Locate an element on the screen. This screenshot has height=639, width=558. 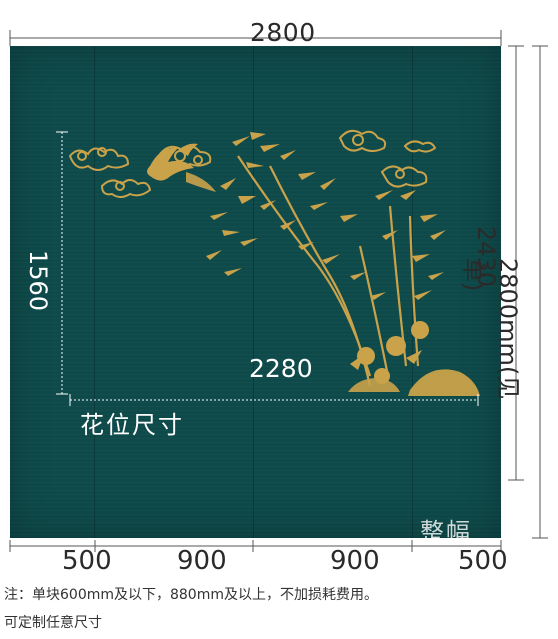
bamboo-leaves is located at coordinates (326, 216).